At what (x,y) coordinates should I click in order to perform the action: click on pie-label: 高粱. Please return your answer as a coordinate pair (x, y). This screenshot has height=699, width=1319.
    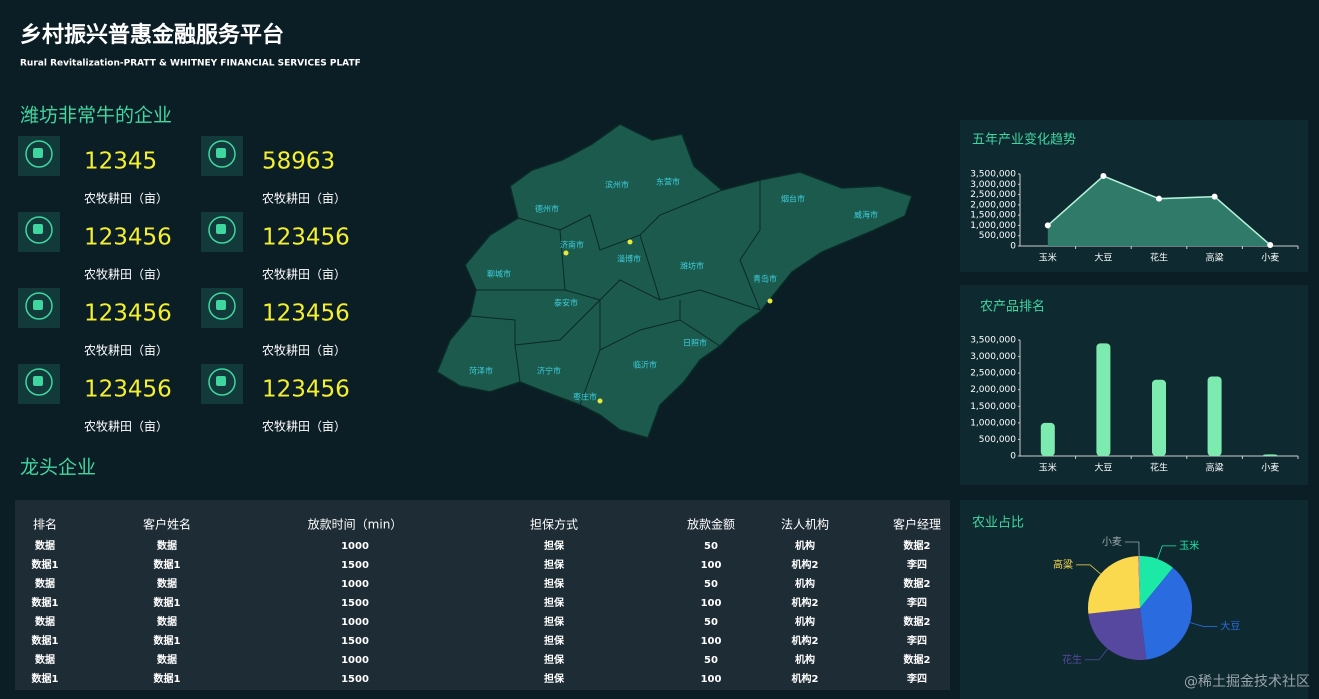
    Looking at the image, I should click on (1063, 564).